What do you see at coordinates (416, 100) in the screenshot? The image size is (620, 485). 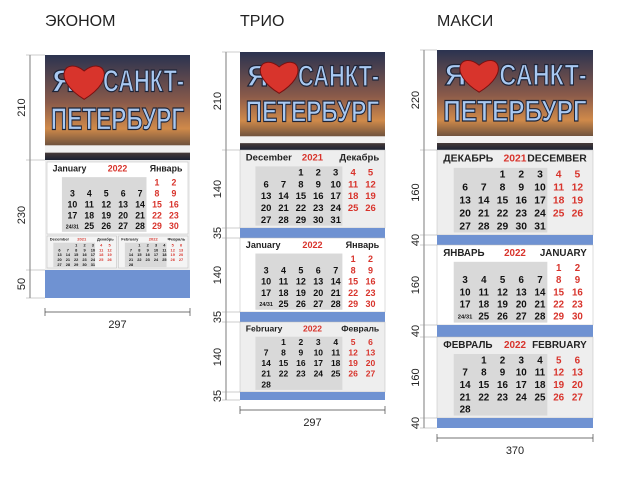 I see `height-label: 220` at bounding box center [416, 100].